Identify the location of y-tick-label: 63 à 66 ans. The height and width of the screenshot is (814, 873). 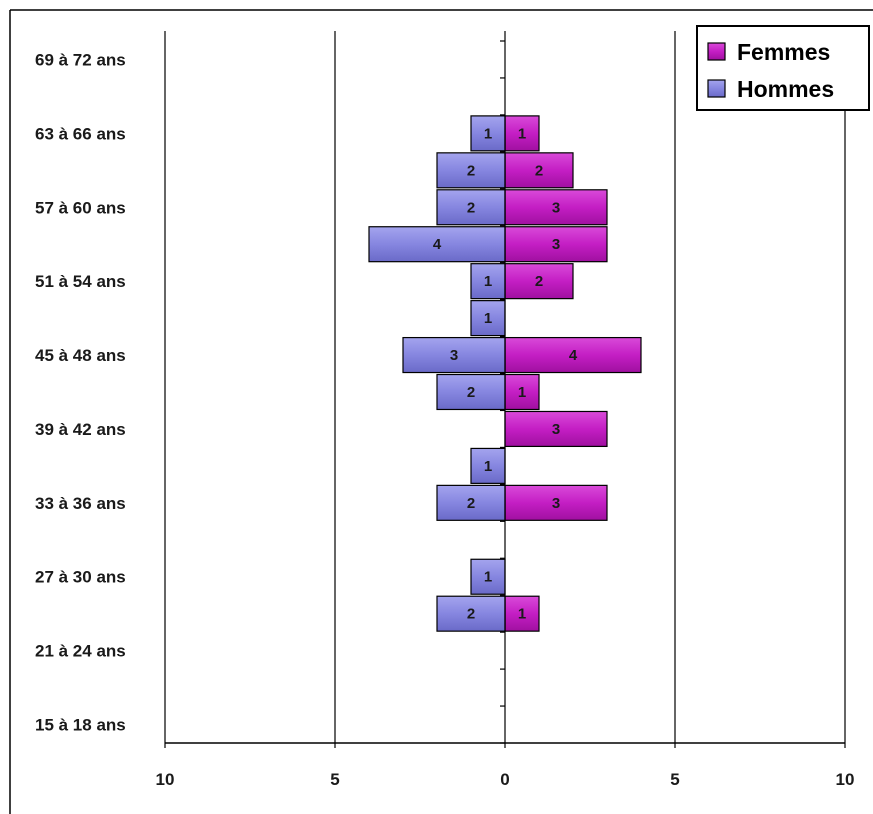
(80, 133).